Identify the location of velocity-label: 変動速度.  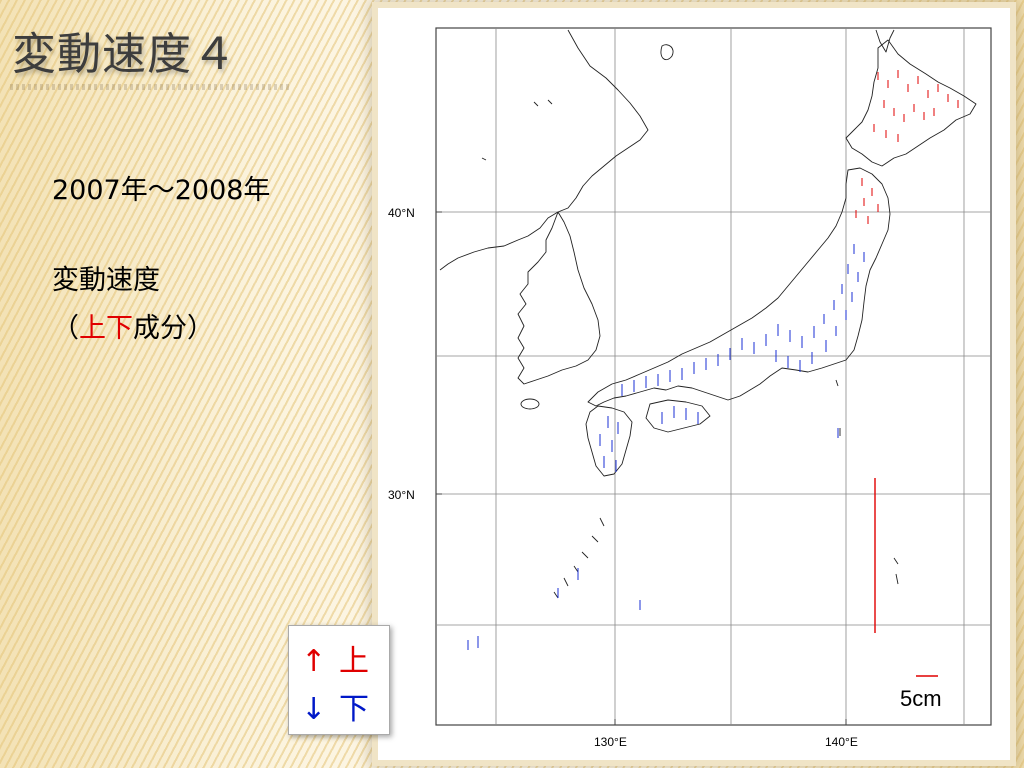
(106, 280).